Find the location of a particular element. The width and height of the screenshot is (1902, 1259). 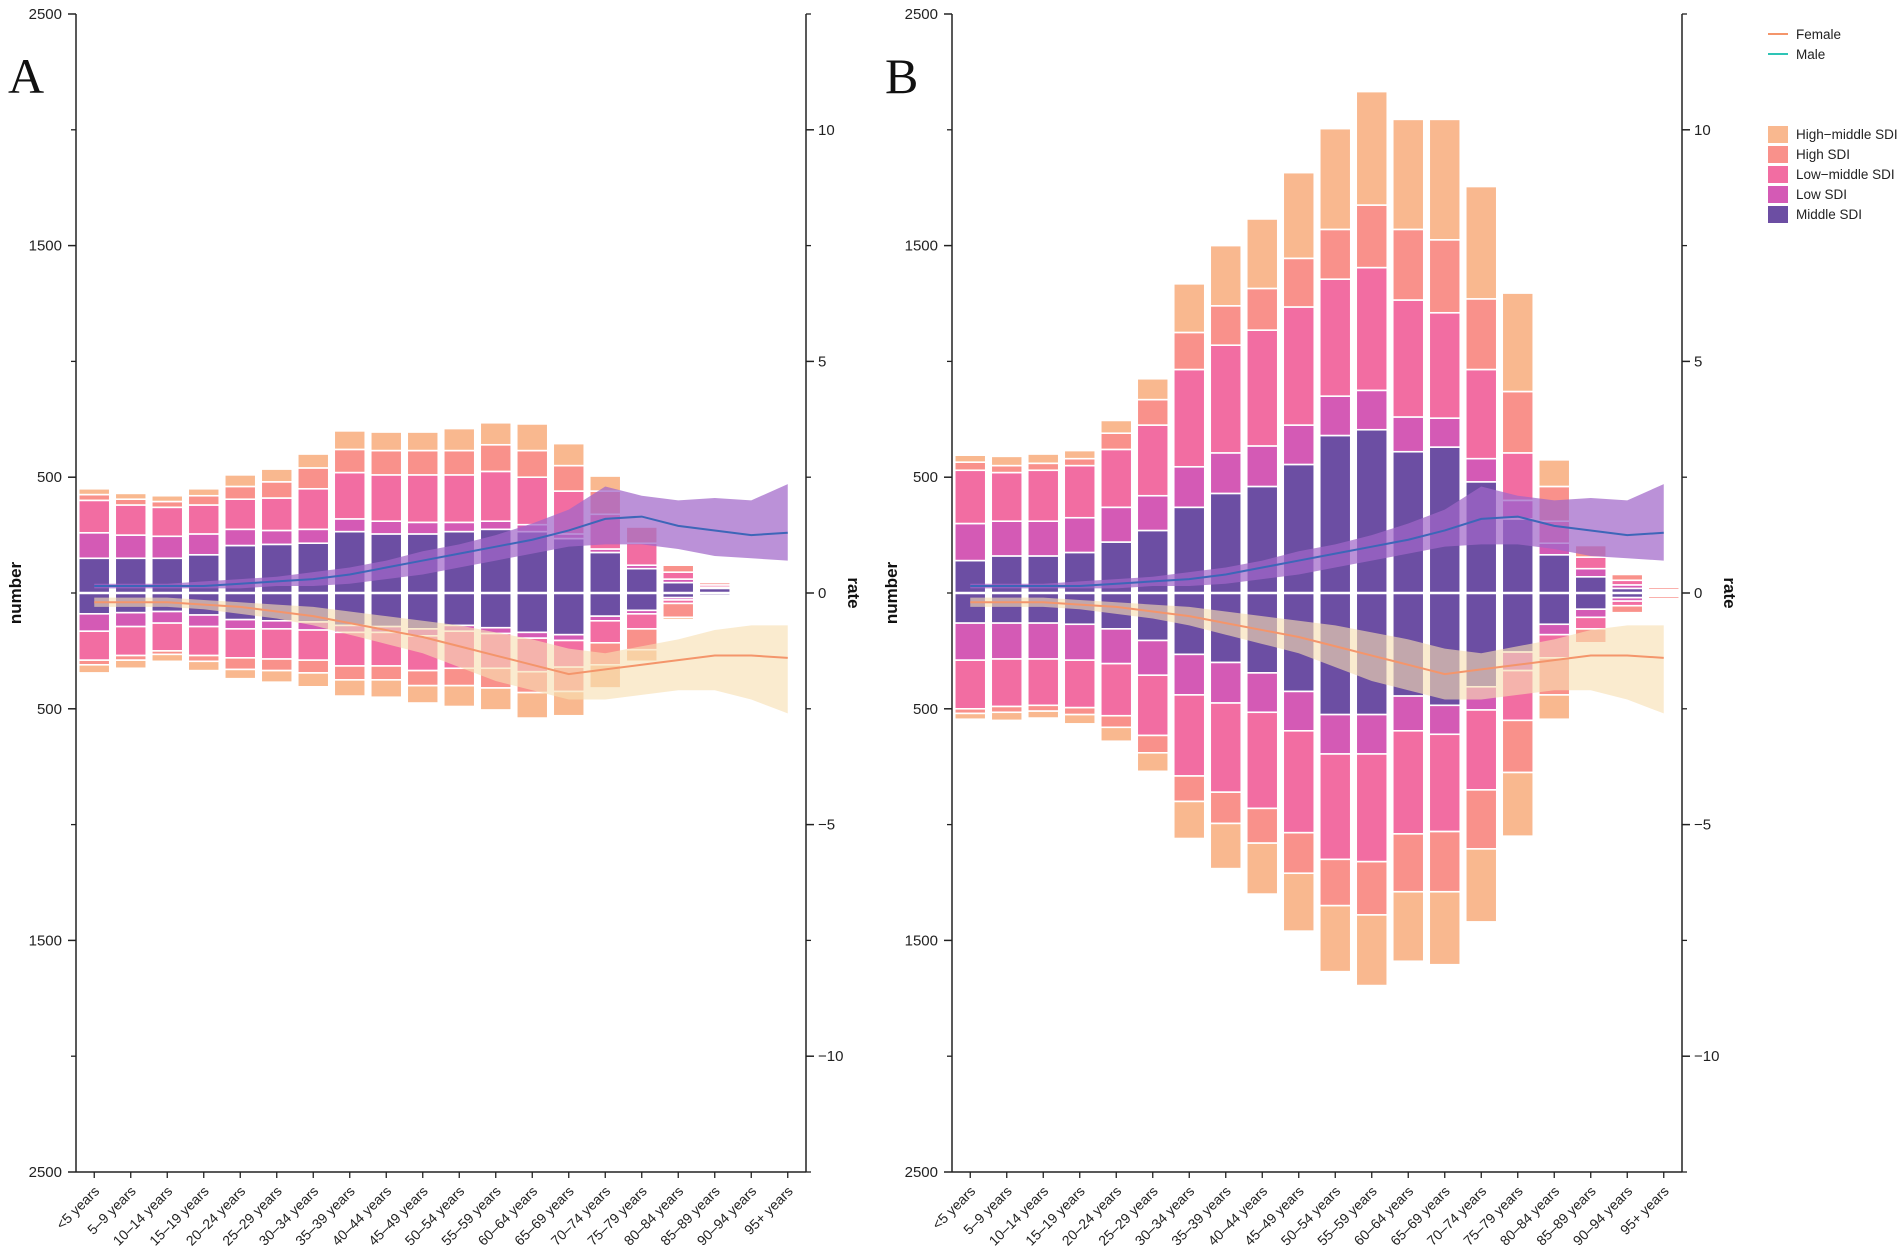

right-tick-label: 0 is located at coordinates (822, 593).